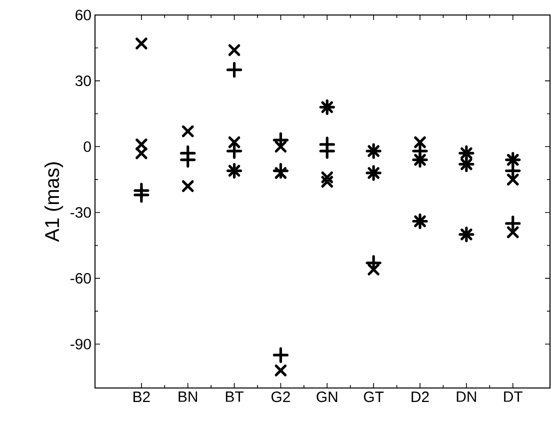 Image resolution: width=551 pixels, height=422 pixels. I want to click on y-tick-label: 60, so click(83, 15).